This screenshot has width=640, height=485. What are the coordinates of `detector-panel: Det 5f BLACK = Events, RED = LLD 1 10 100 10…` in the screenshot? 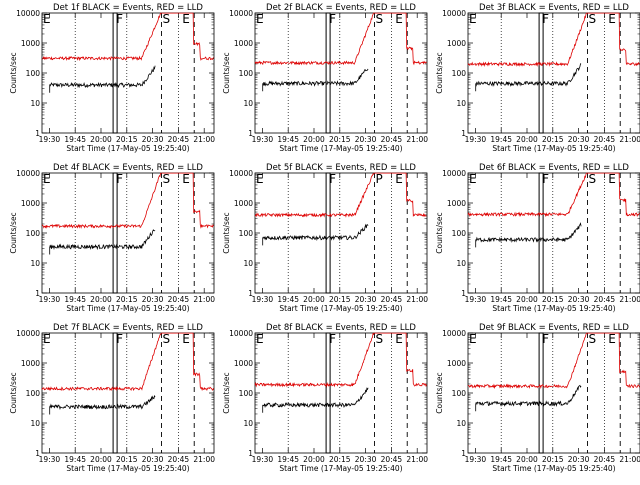 It's located at (325, 238).